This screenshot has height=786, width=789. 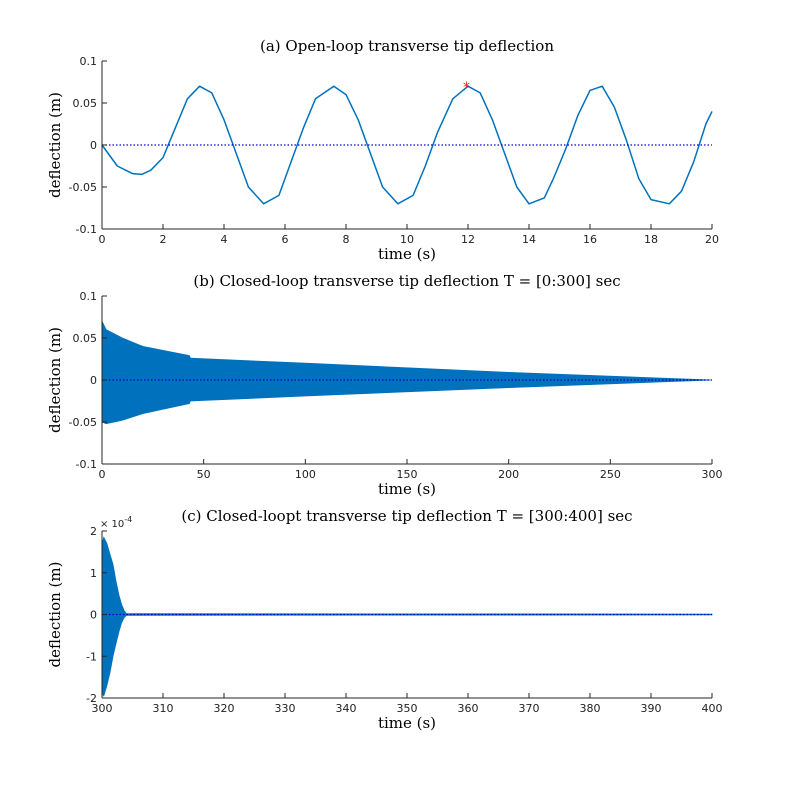 I want to click on x-tick-label: 12, so click(x=468, y=239).